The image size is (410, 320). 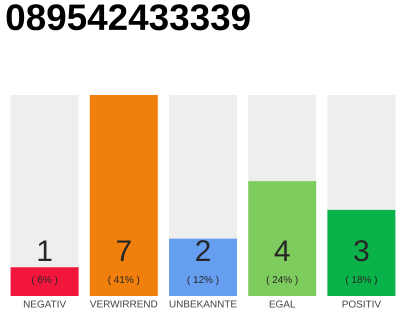 I want to click on x-tick-label: NEGATIV, so click(x=45, y=304).